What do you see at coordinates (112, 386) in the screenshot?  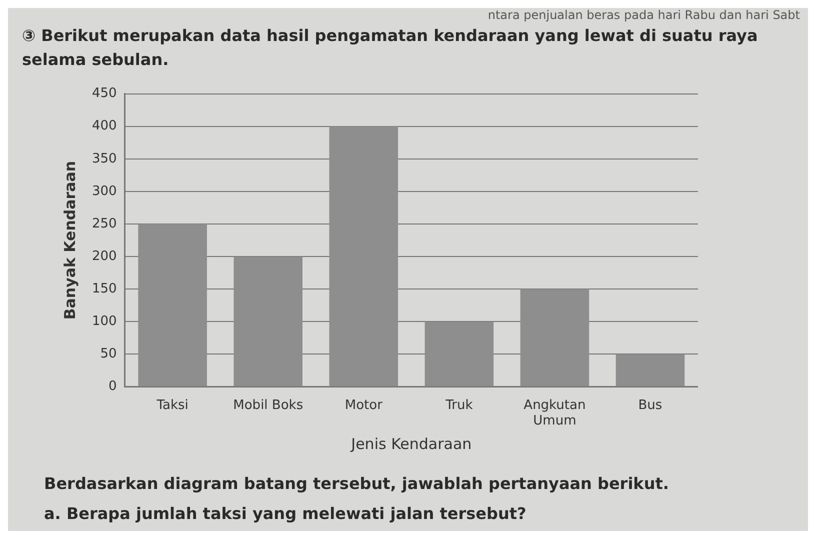 I see `y-tick-label: 0` at bounding box center [112, 386].